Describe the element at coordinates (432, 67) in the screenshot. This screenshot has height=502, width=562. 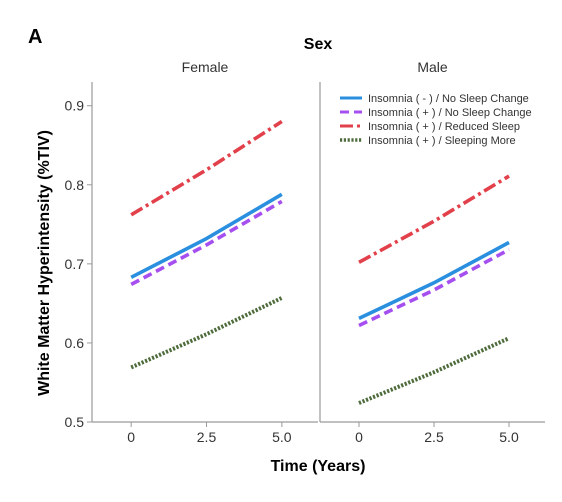
I see `panel-label: Male` at that location.